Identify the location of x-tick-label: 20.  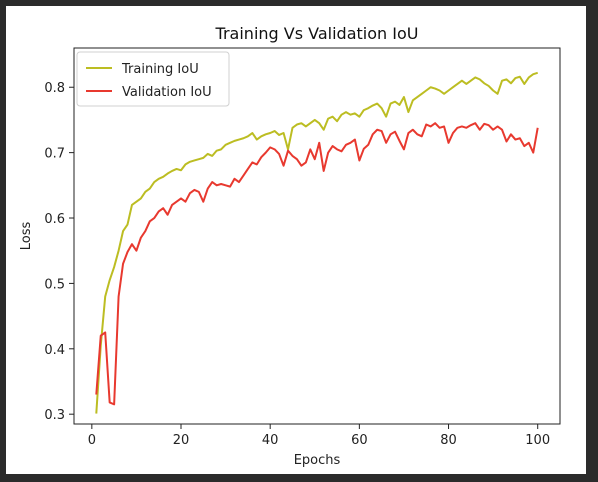
(181, 440).